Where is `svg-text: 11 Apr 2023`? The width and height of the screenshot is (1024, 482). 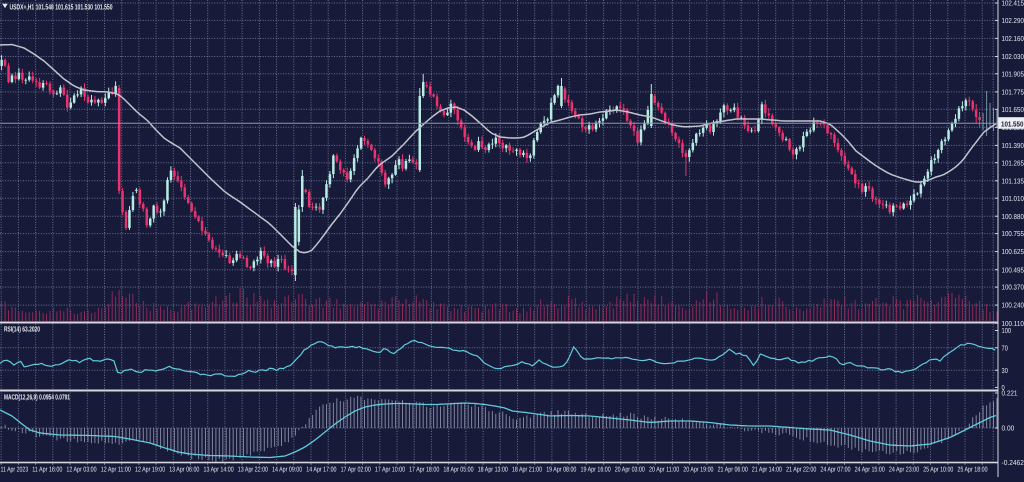 svg-text: 11 Apr 2023 is located at coordinates (15, 470).